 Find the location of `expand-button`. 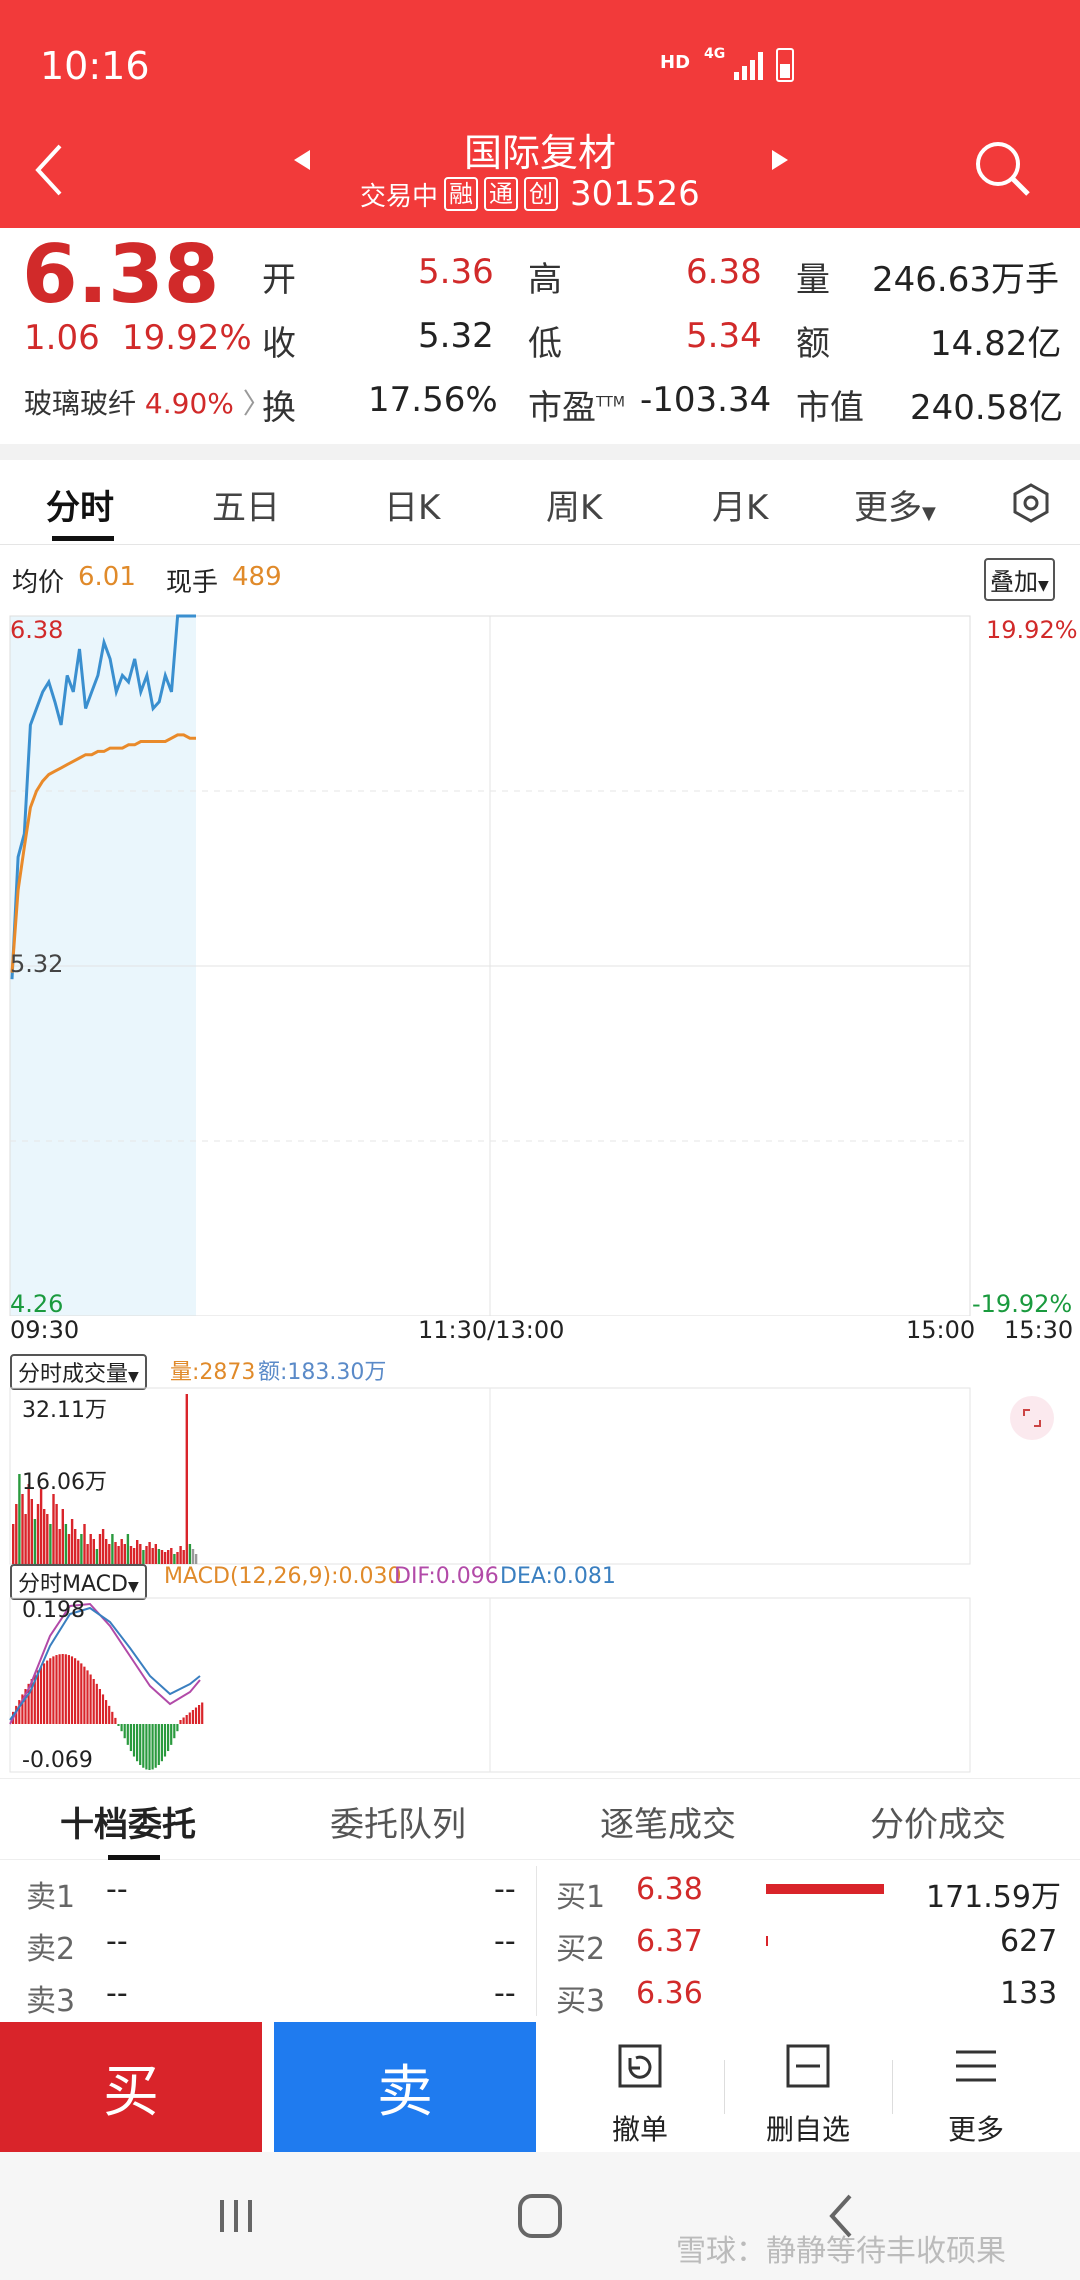

expand-button is located at coordinates (1032, 1418).